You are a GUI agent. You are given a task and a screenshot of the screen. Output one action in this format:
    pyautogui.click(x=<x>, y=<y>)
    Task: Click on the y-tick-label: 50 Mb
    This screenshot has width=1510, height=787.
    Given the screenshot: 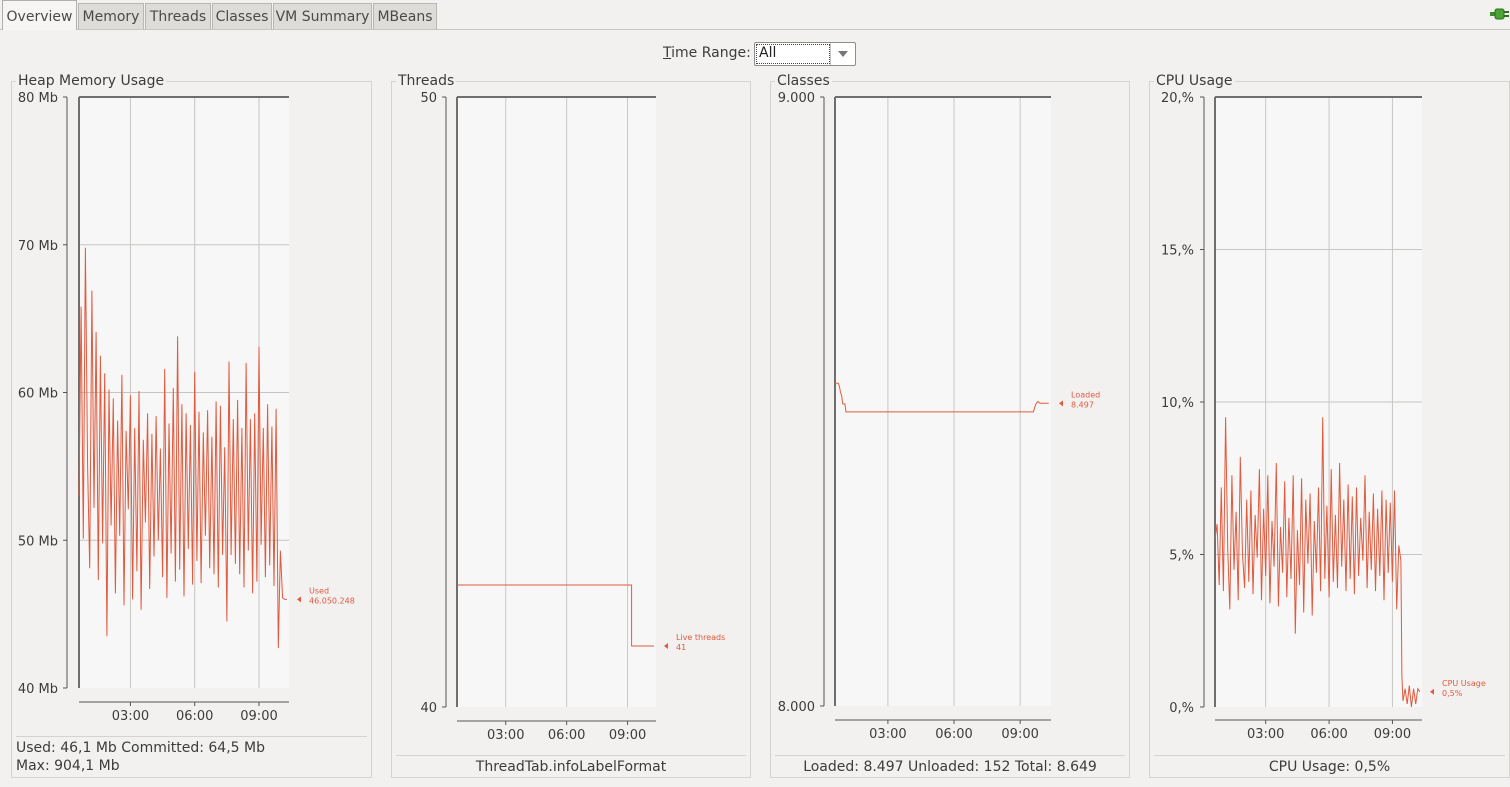 What is the action you would take?
    pyautogui.click(x=38, y=541)
    